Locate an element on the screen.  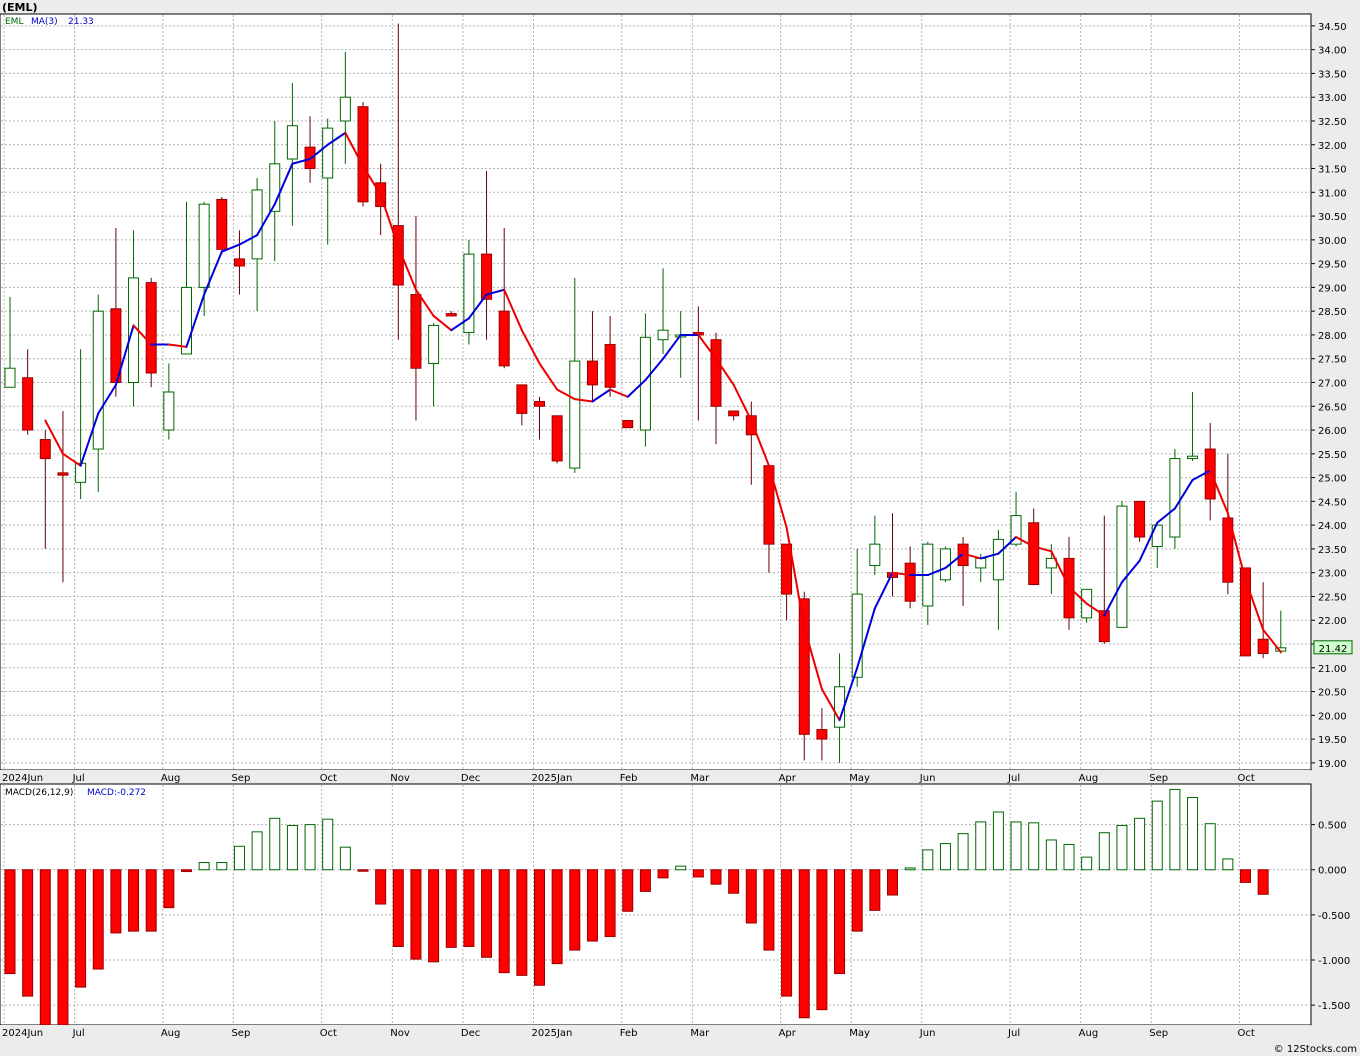
x-tick-label: Mar is located at coordinates (700, 1033).